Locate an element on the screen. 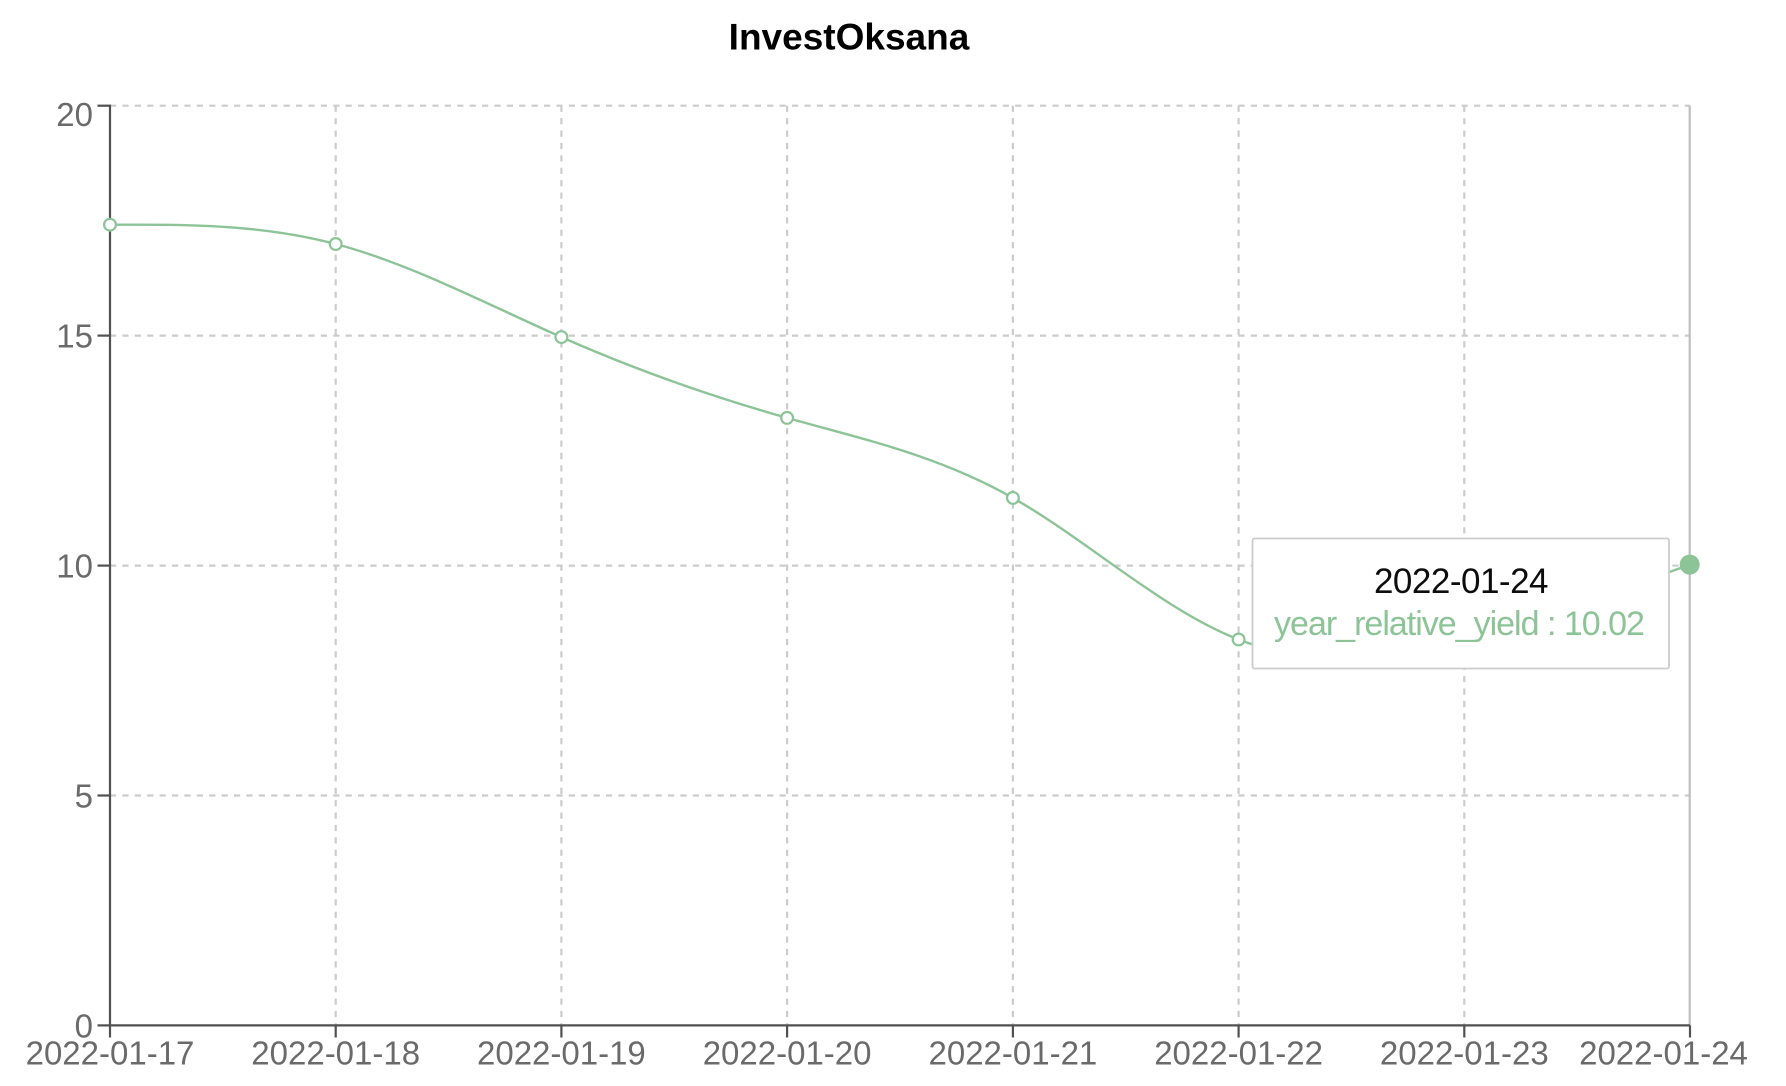 The image size is (1786, 1086). svg-text: 10 is located at coordinates (74, 566).